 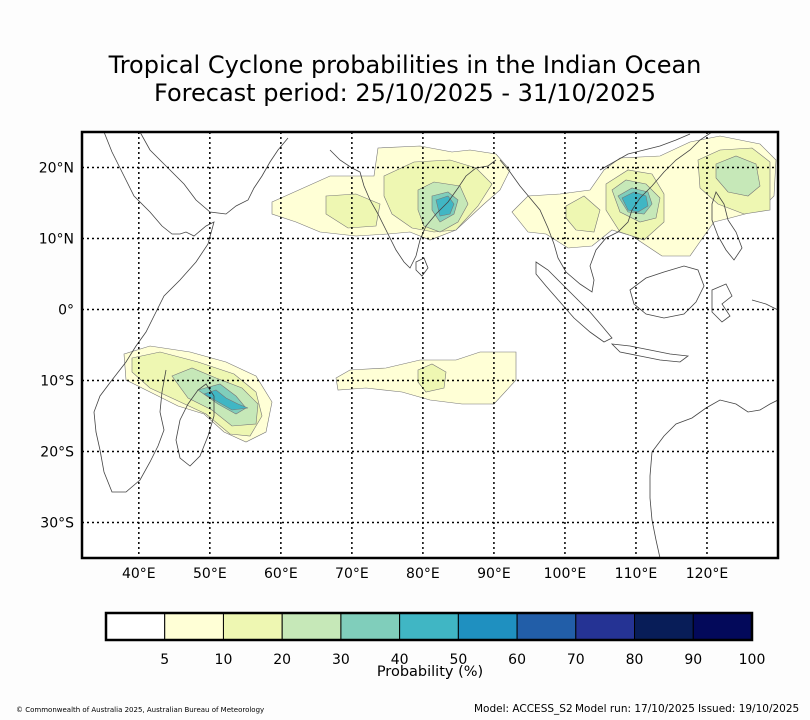 I want to click on coastline-philippines, so click(x=727, y=226).